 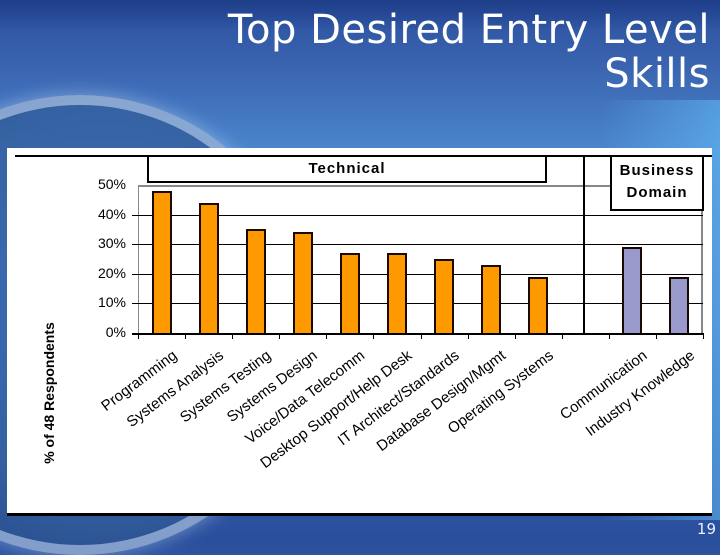 What do you see at coordinates (584, 244) in the screenshot?
I see `group-divider` at bounding box center [584, 244].